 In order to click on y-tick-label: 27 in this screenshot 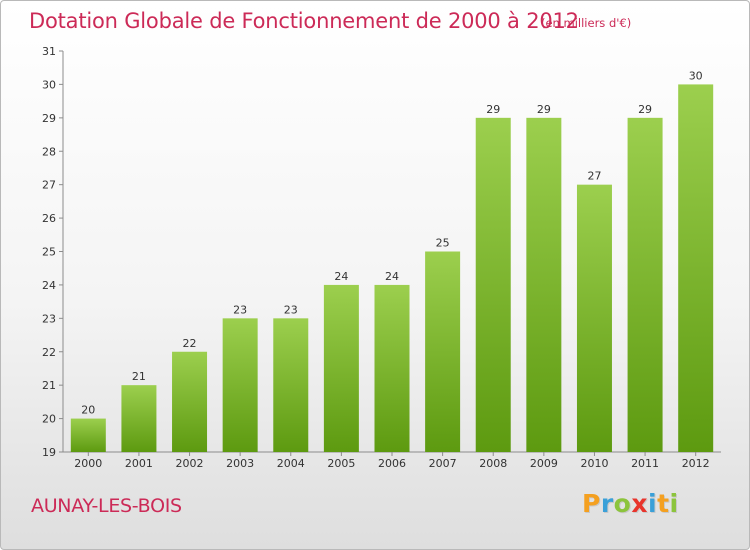, I will do `click(49, 185)`.